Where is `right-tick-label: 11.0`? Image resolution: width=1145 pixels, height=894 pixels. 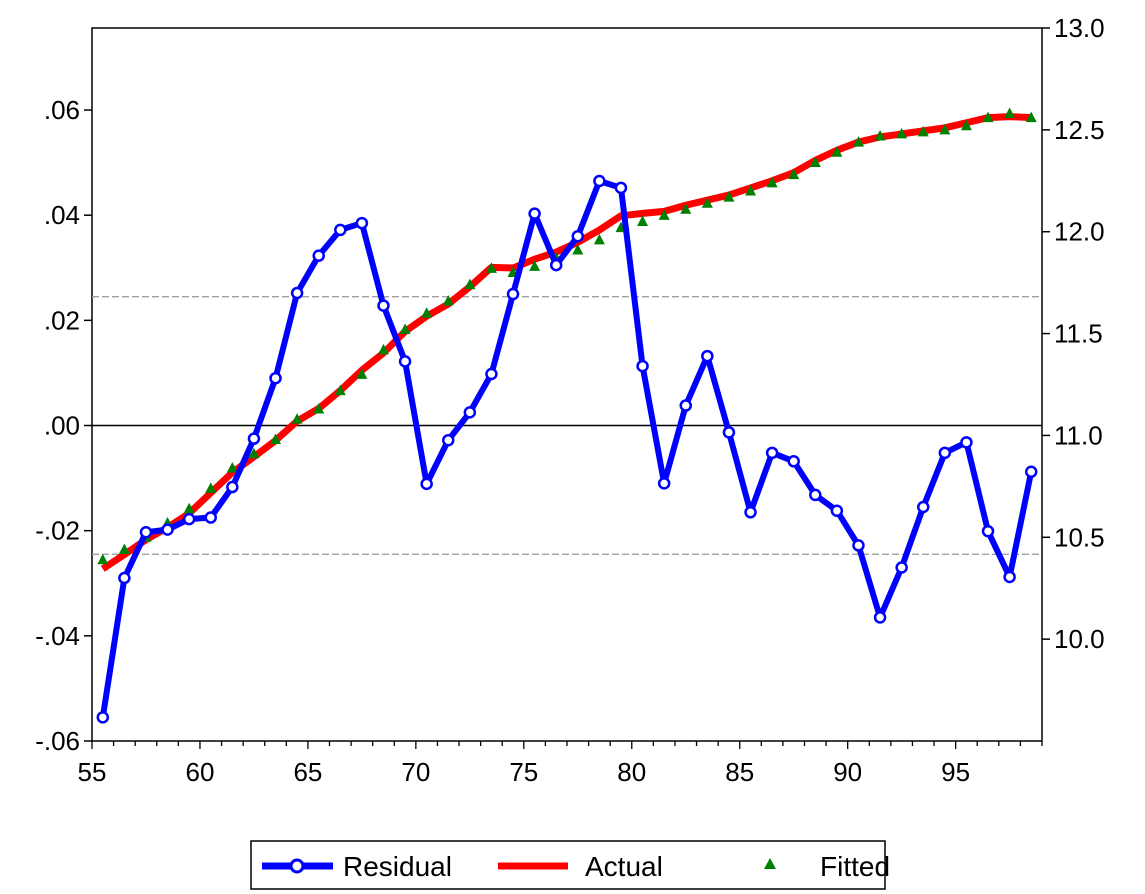 right-tick-label: 11.0 is located at coordinates (1078, 435).